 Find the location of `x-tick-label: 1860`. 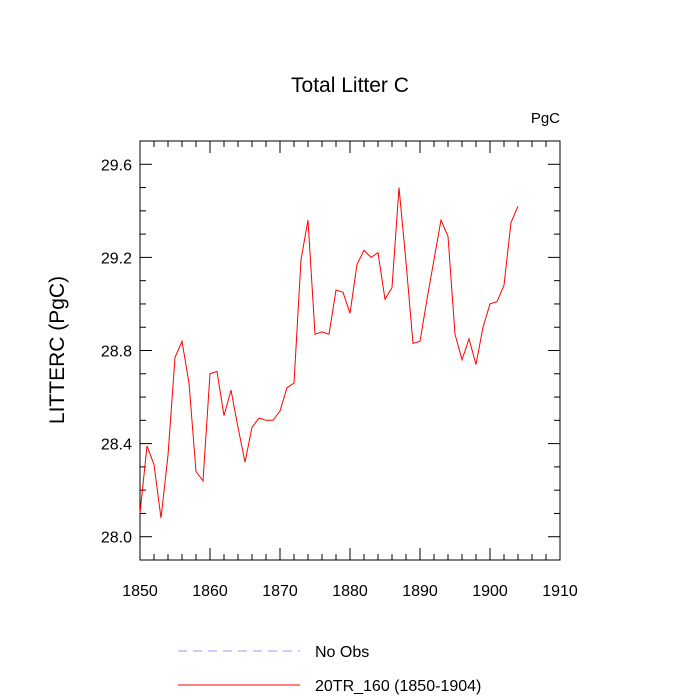

x-tick-label: 1860 is located at coordinates (210, 591).